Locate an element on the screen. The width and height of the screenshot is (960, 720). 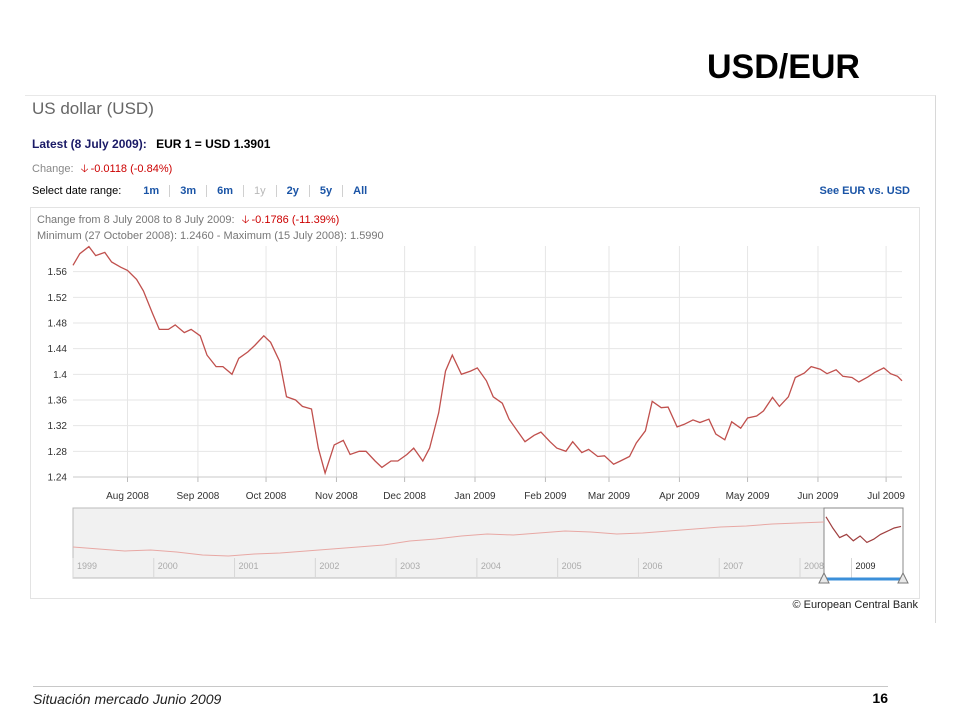
range-label: Select date range: is located at coordinates (77, 191).